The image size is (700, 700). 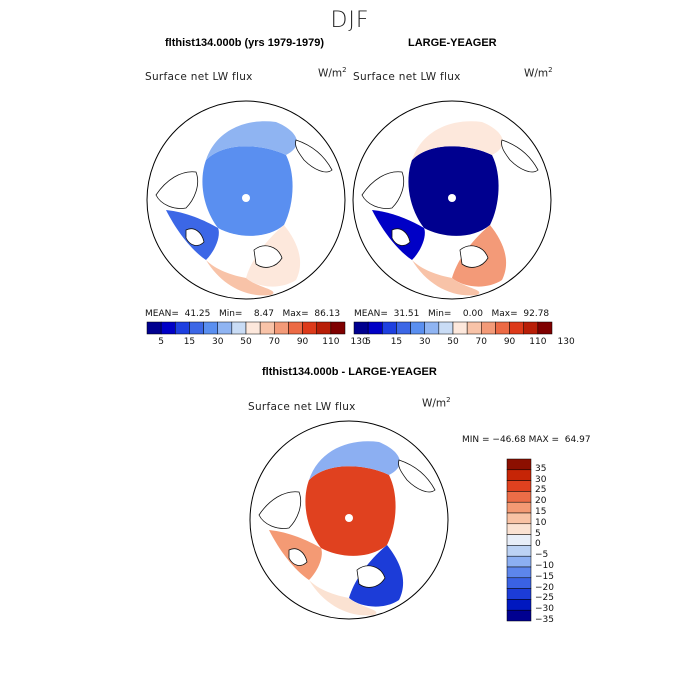 What do you see at coordinates (542, 555) in the screenshot?
I see `colorbar-tick-label: −5` at bounding box center [542, 555].